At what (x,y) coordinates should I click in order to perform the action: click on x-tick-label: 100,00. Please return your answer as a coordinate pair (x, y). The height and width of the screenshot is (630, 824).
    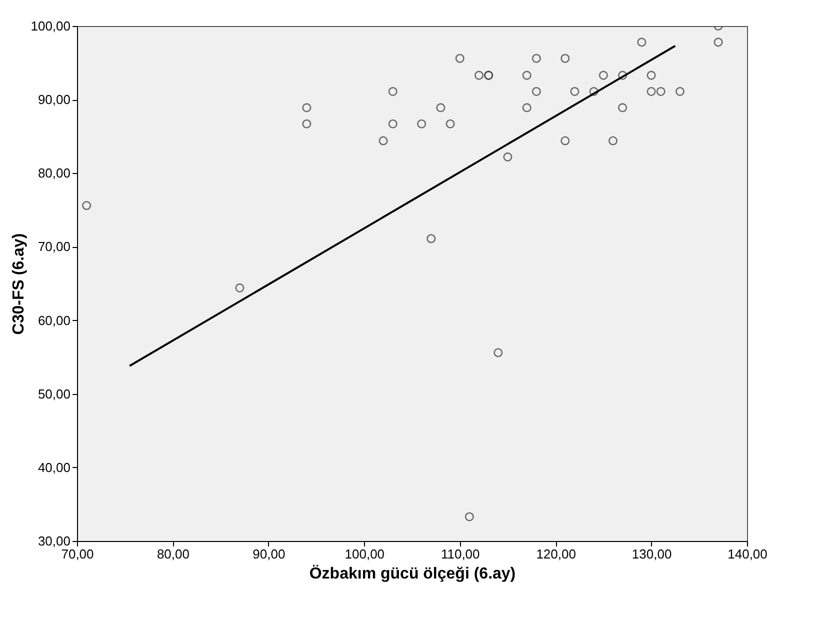
    Looking at the image, I should click on (364, 554).